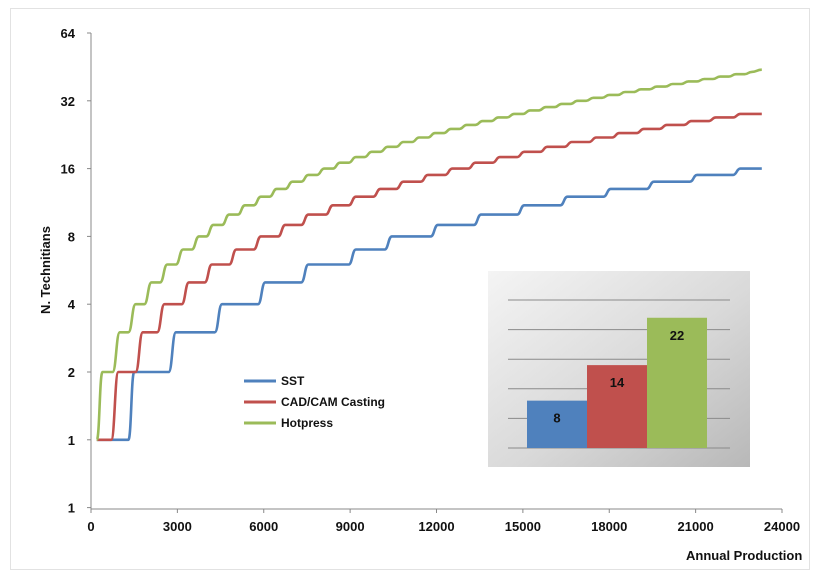  What do you see at coordinates (72, 304) in the screenshot?
I see `y-tick-label: 4` at bounding box center [72, 304].